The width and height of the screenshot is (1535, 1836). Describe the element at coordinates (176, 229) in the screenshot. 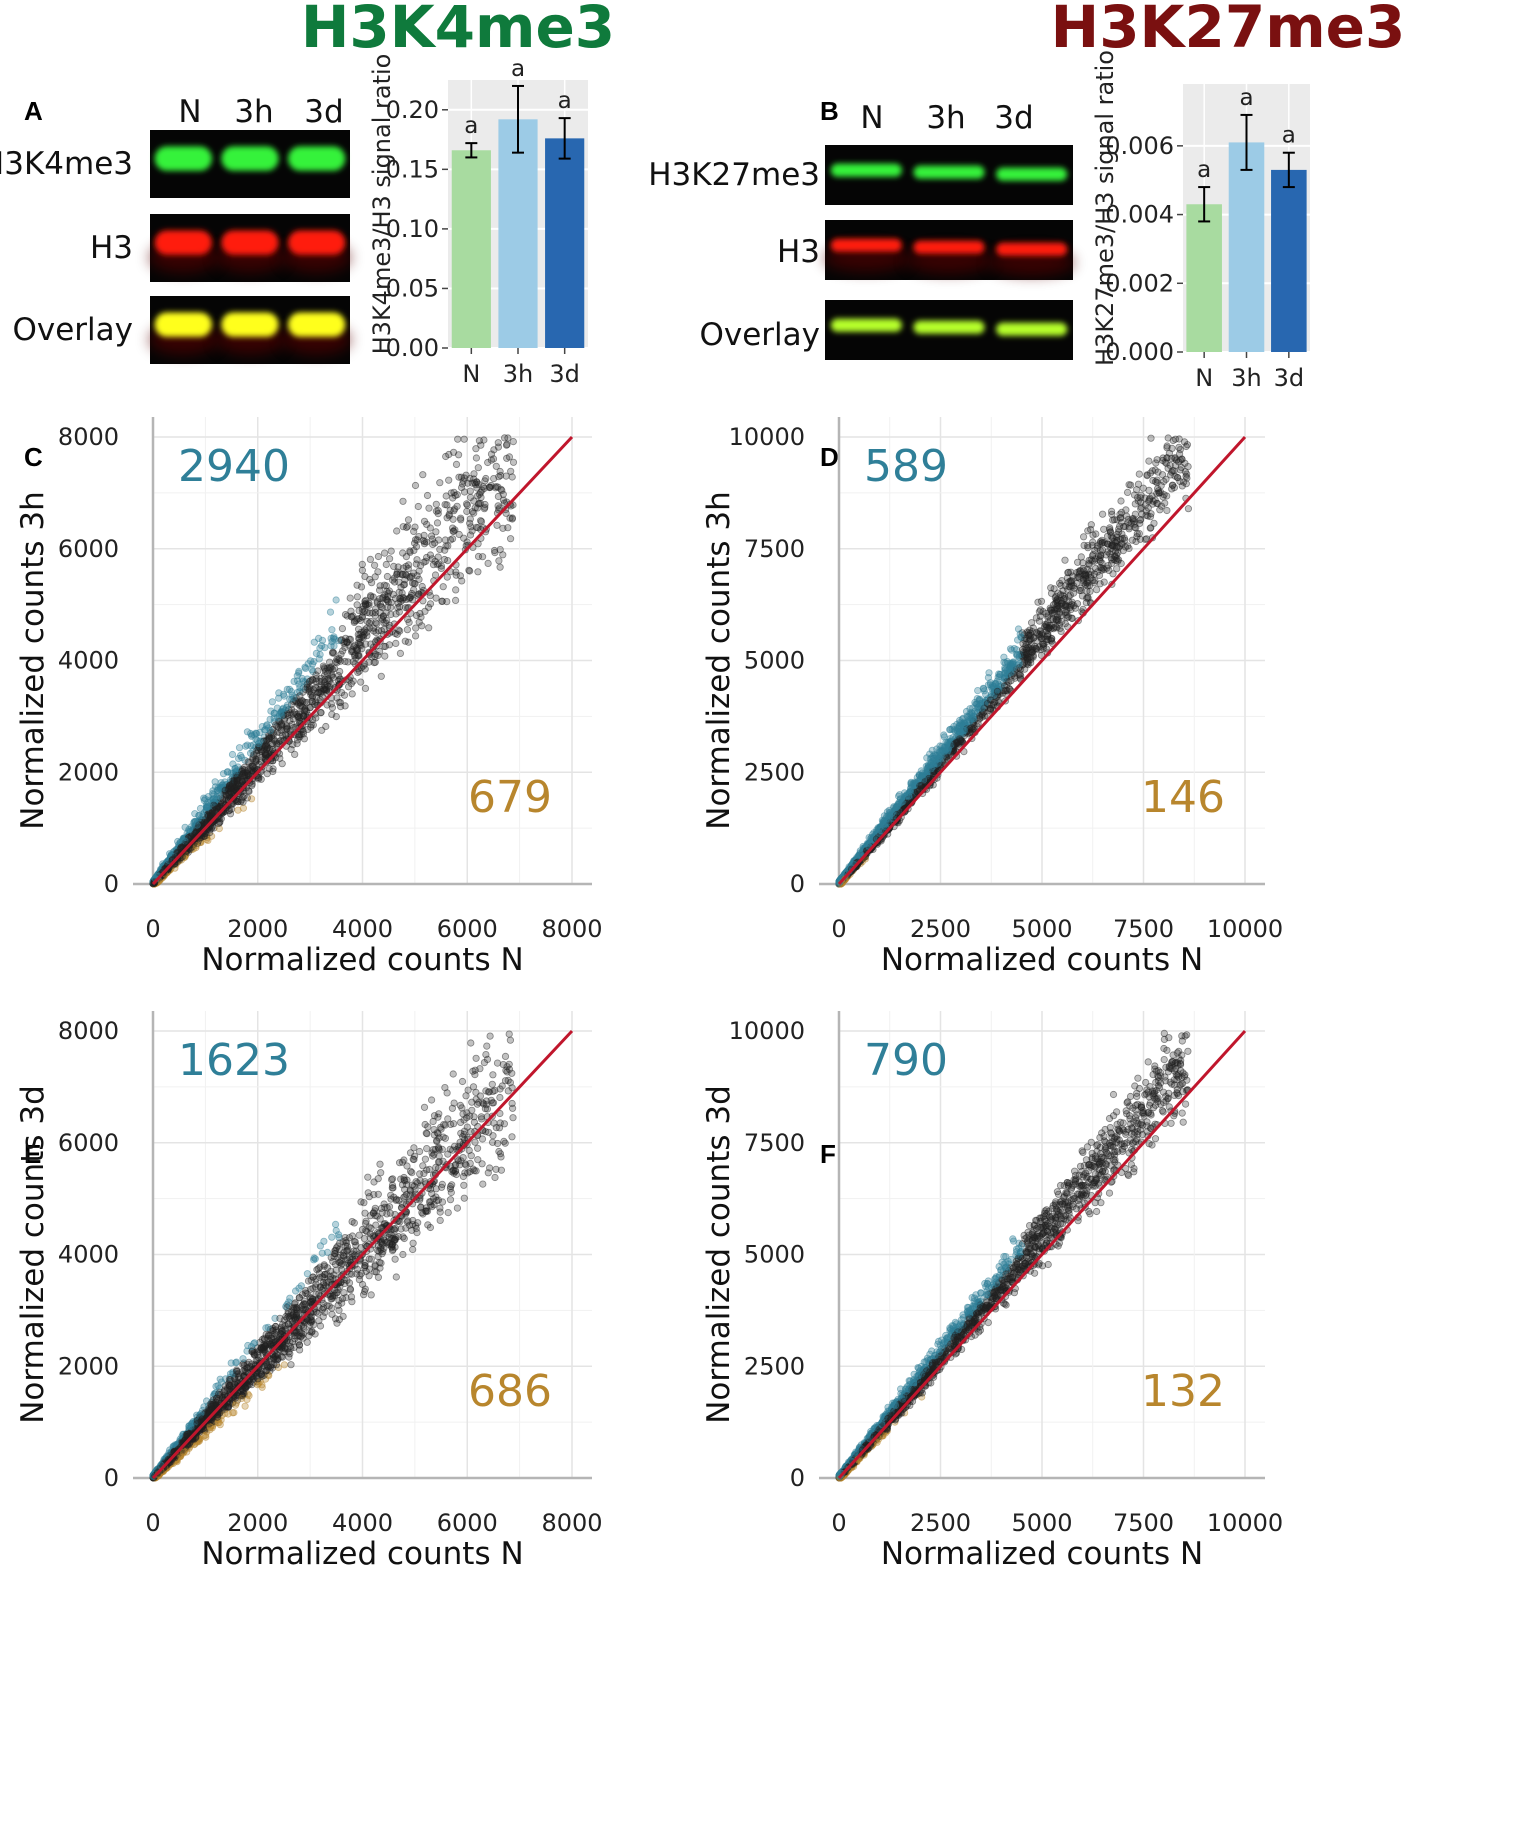

I see `western-blot-a: N3h3dH3K4me3H3Overlay` at that location.